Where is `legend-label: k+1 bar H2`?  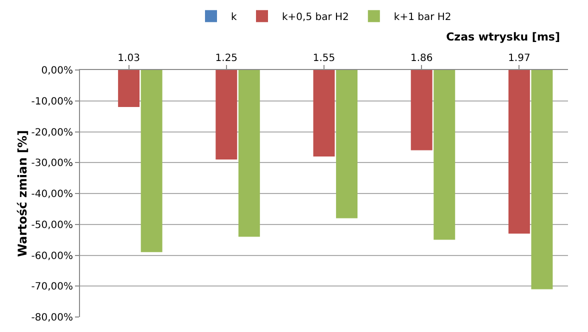
legend-label: k+1 bar H2 is located at coordinates (423, 18).